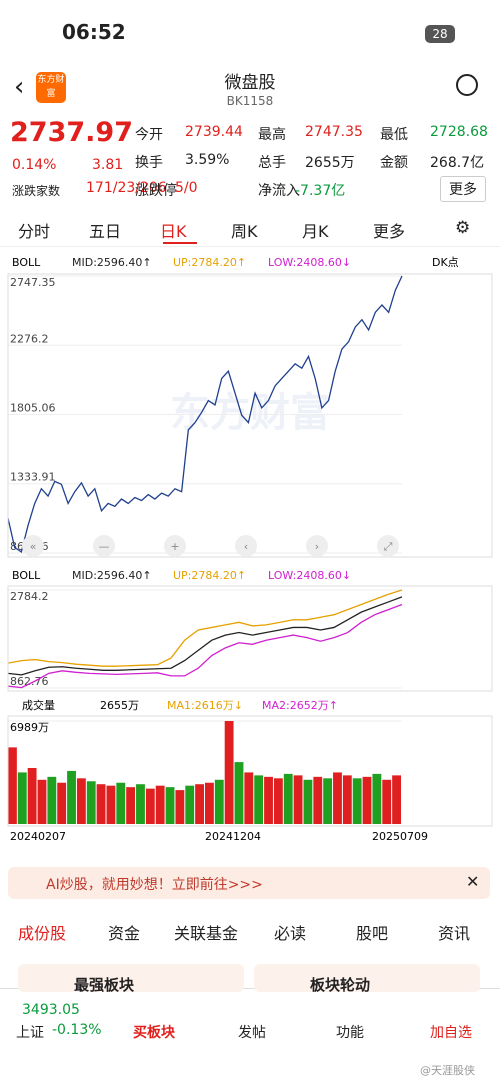  What do you see at coordinates (186, 188) in the screenshot?
I see `field-value: 5/0` at bounding box center [186, 188].